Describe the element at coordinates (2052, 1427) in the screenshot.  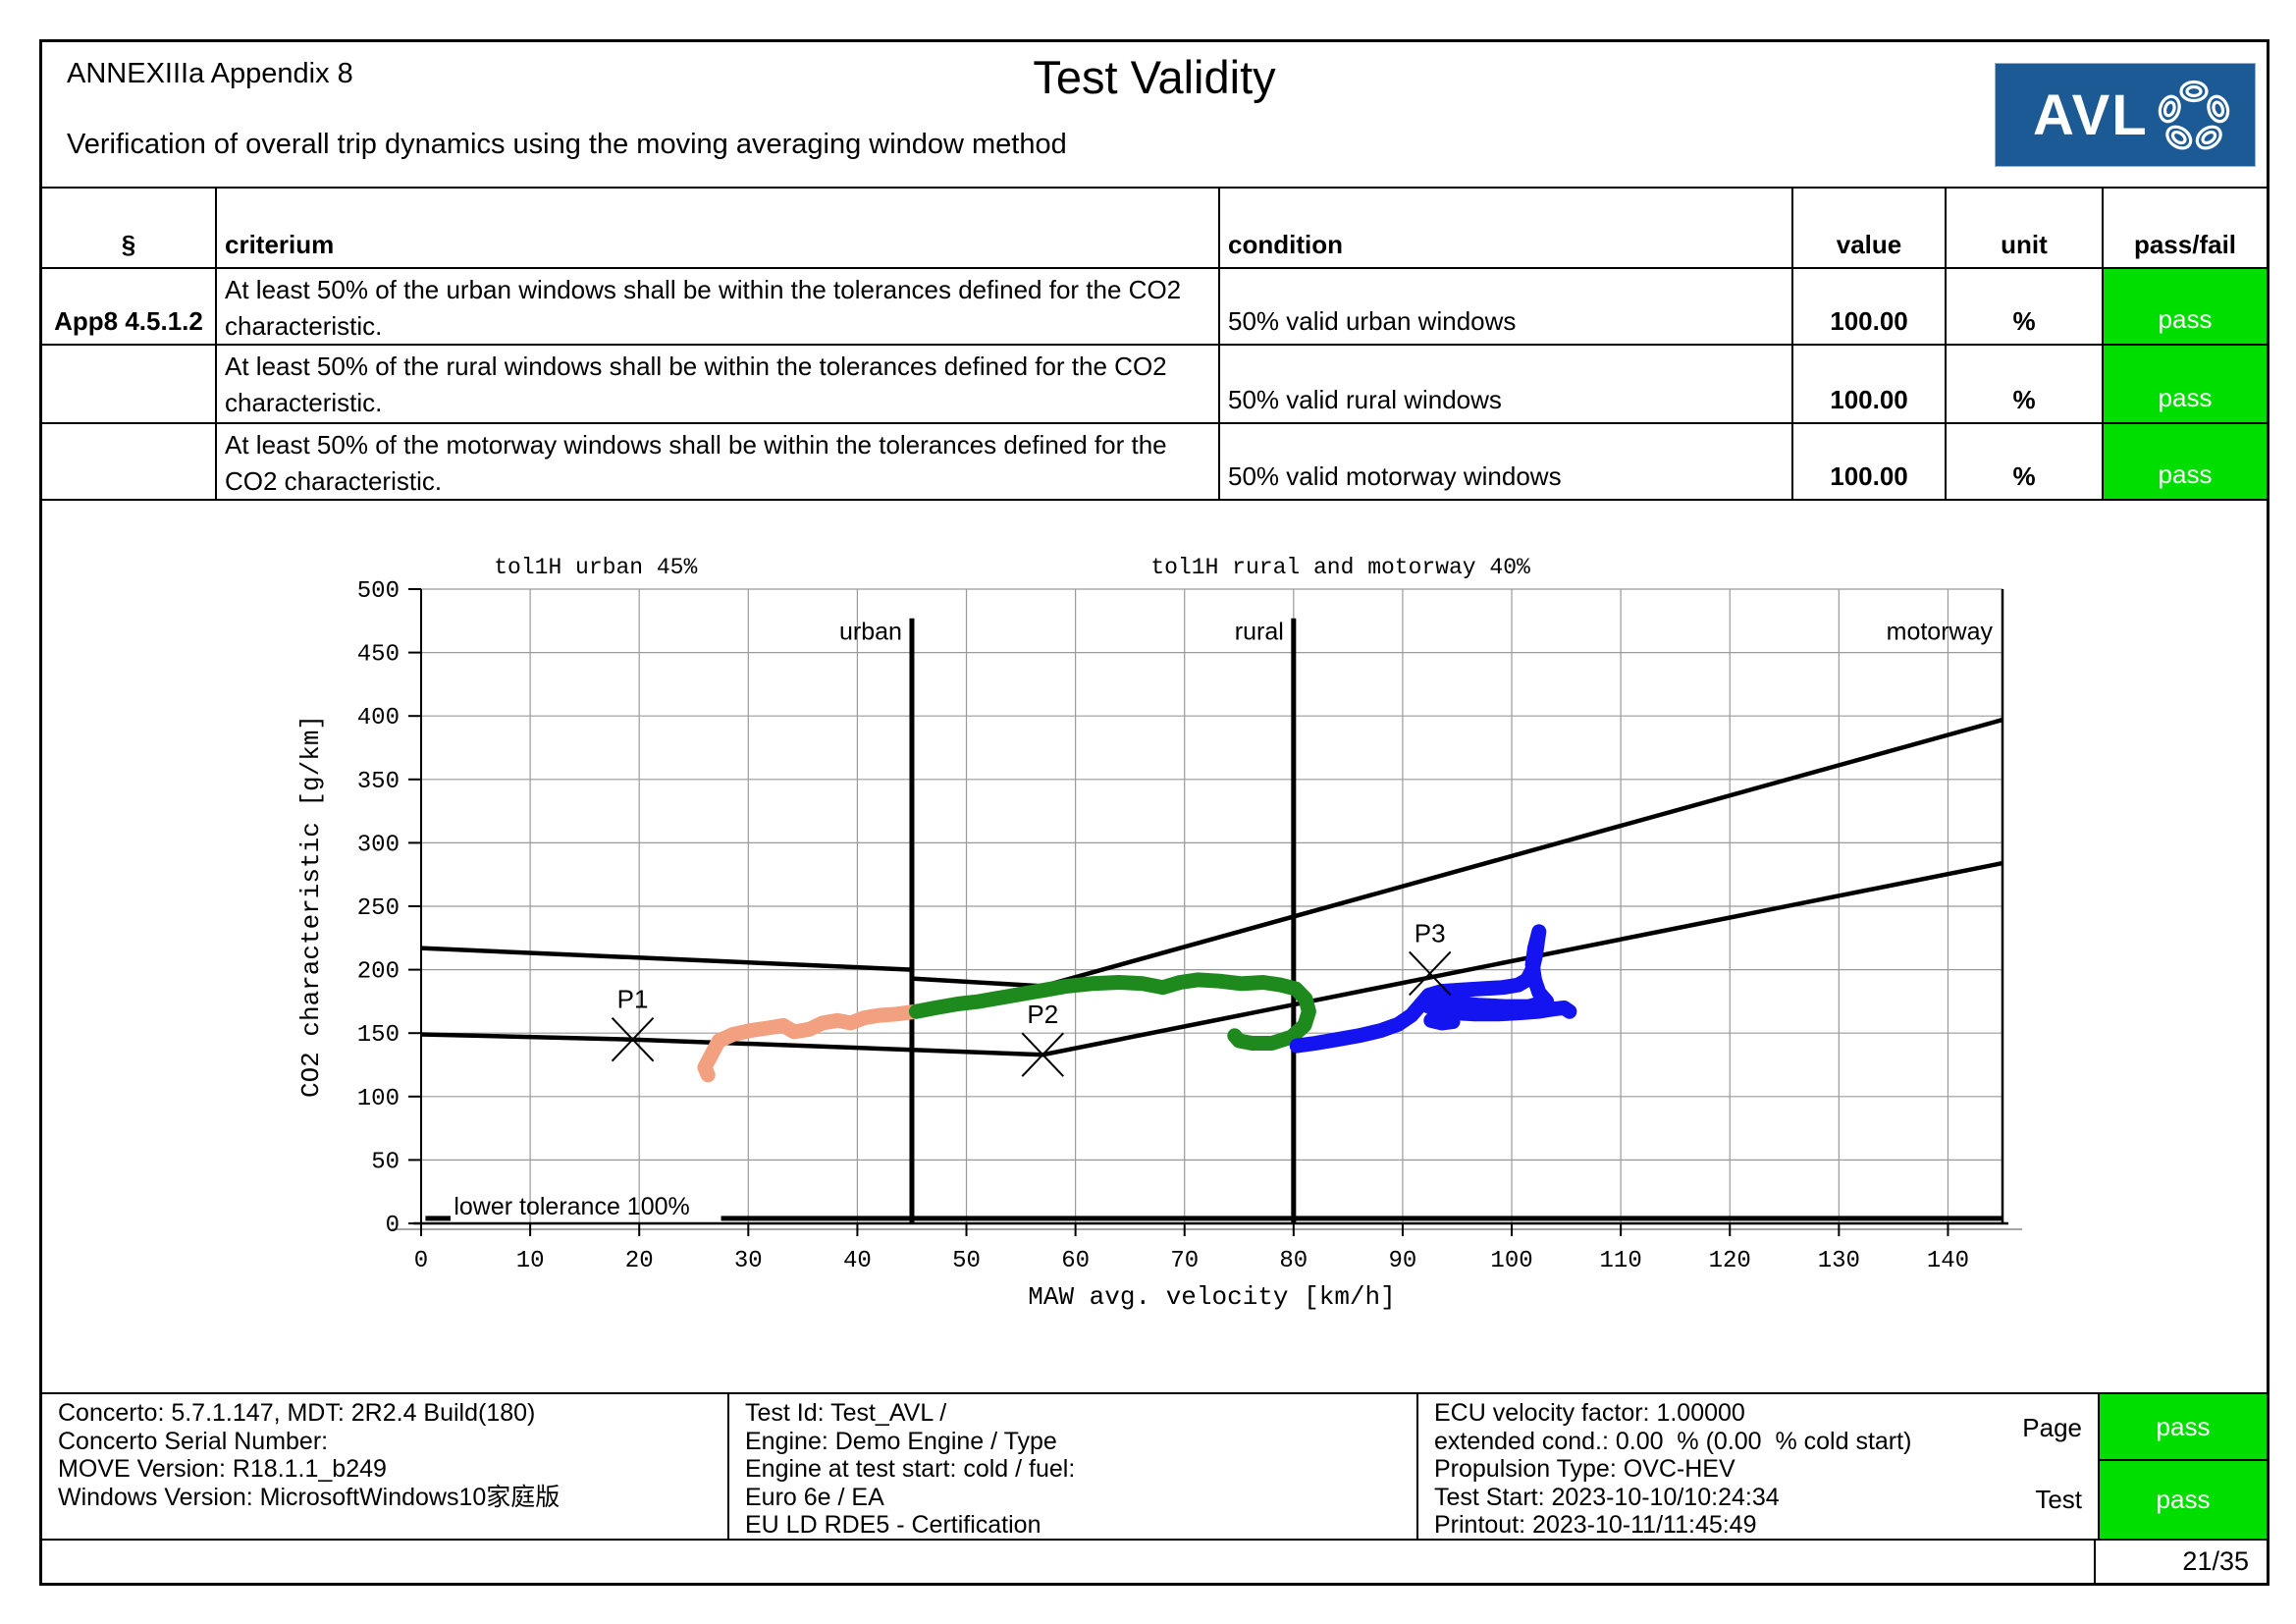
I see `page-result-label: Page` at that location.